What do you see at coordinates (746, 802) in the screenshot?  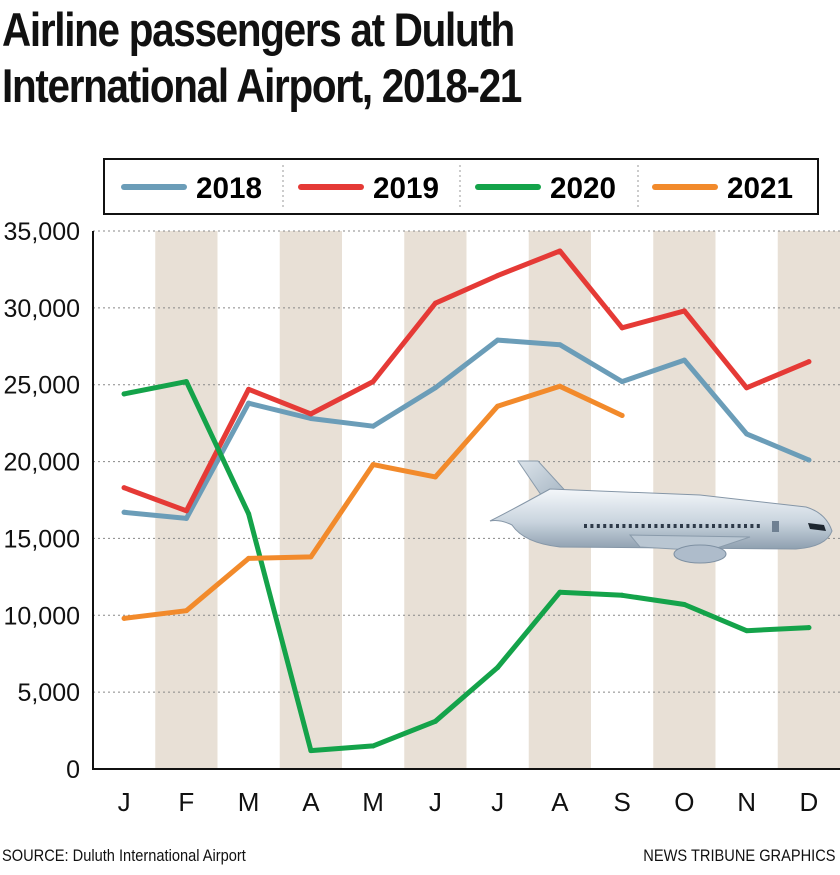 I see `x-tick-label-10: N` at bounding box center [746, 802].